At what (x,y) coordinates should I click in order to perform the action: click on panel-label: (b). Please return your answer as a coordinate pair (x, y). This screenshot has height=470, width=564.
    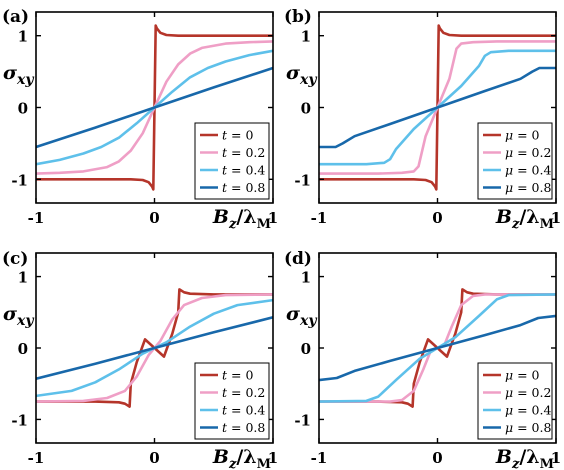
    Looking at the image, I should click on (298, 17).